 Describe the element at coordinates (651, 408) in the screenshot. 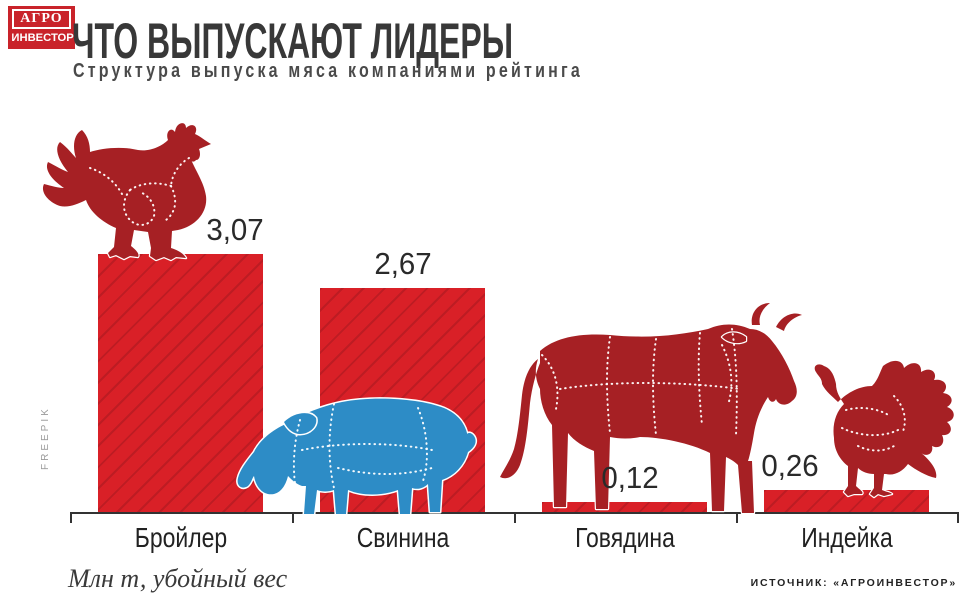

I see `cow-icon` at that location.